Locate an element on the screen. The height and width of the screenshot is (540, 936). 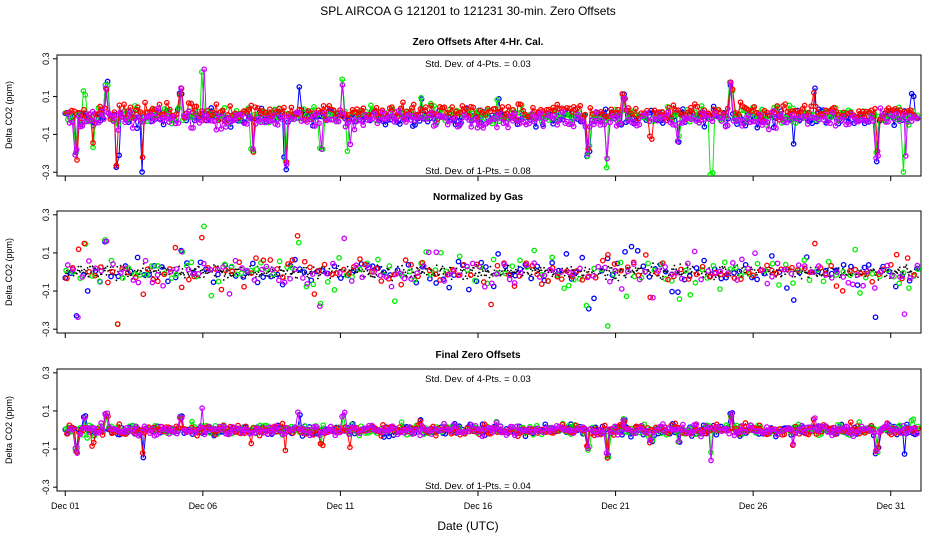
x-tick-label: Dec 06 is located at coordinates (203, 506).